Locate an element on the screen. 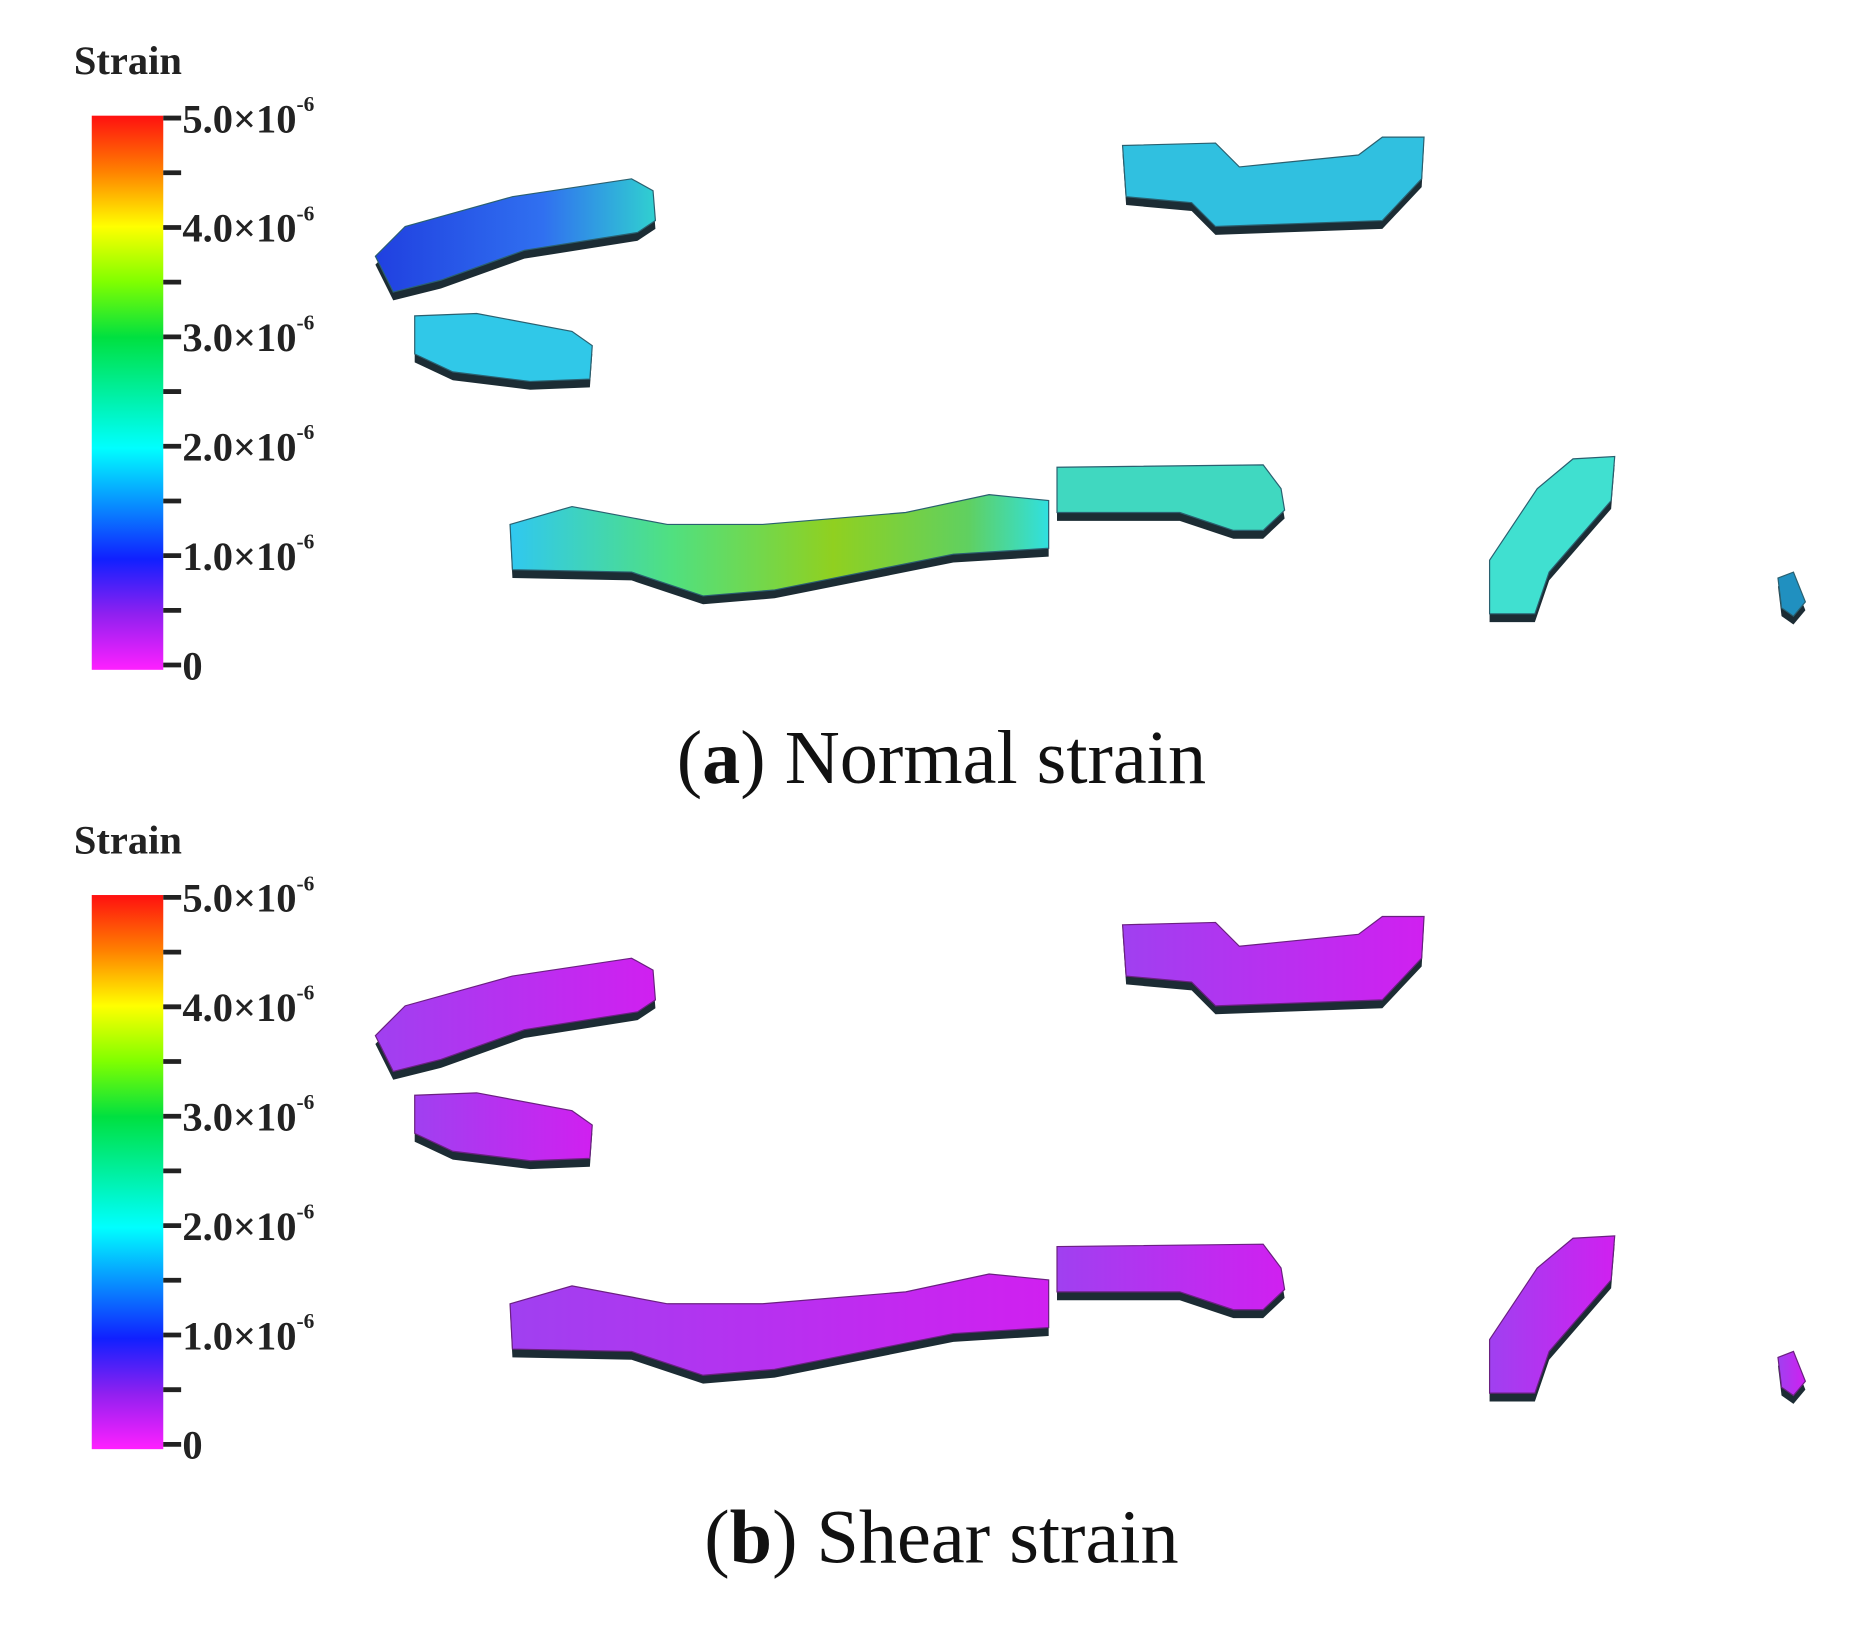  caption-text: ) Normal strain is located at coordinates (973, 758).